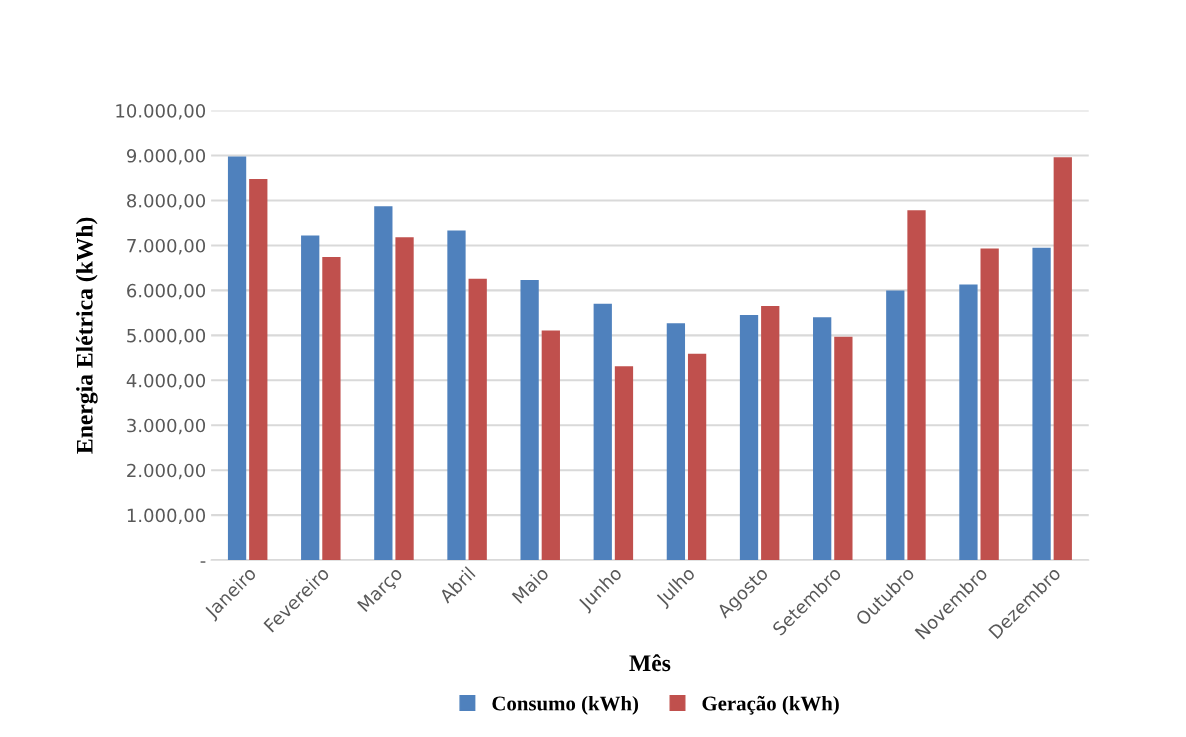  Describe the element at coordinates (203, 562) in the screenshot. I see `y-tick-label: -` at that location.